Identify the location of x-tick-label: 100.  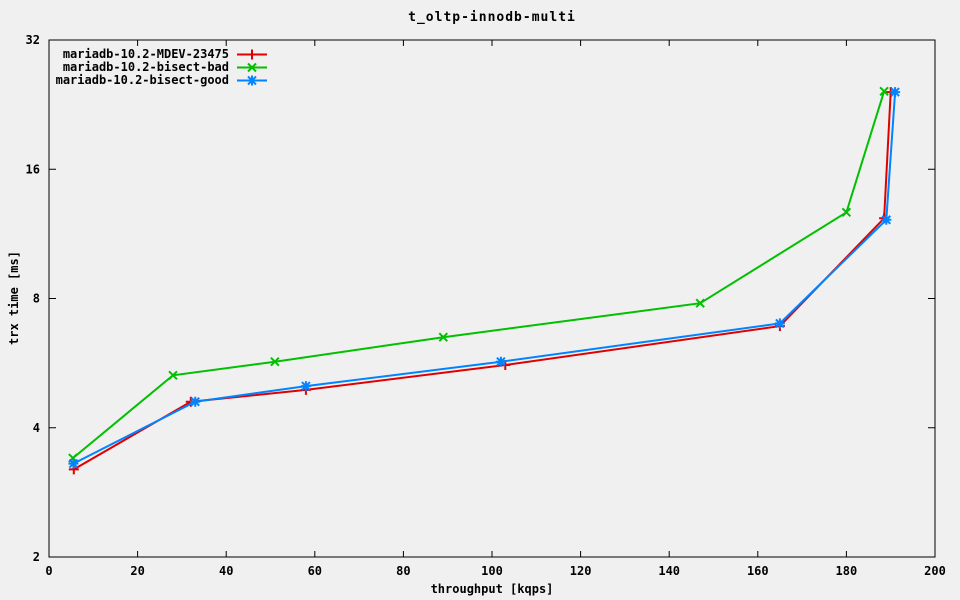
(492, 571).